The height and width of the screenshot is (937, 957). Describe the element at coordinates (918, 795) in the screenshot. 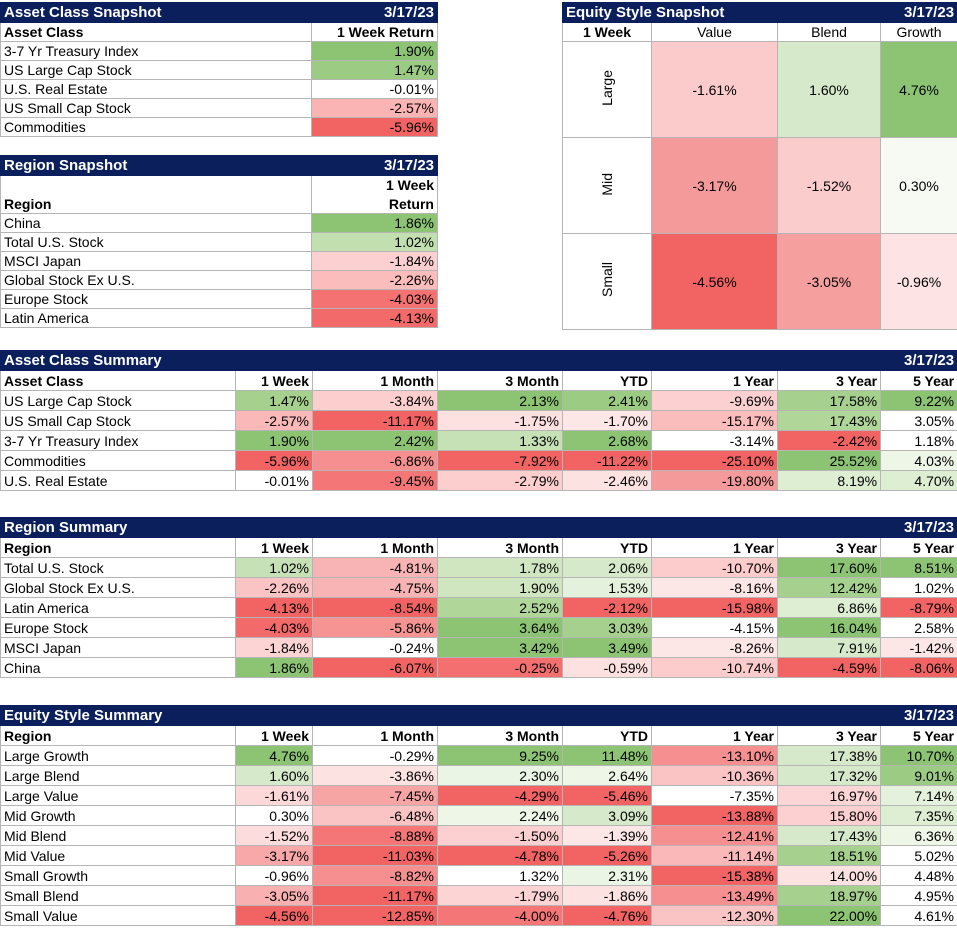

I see `style-summary-cell: 7.14%` at that location.